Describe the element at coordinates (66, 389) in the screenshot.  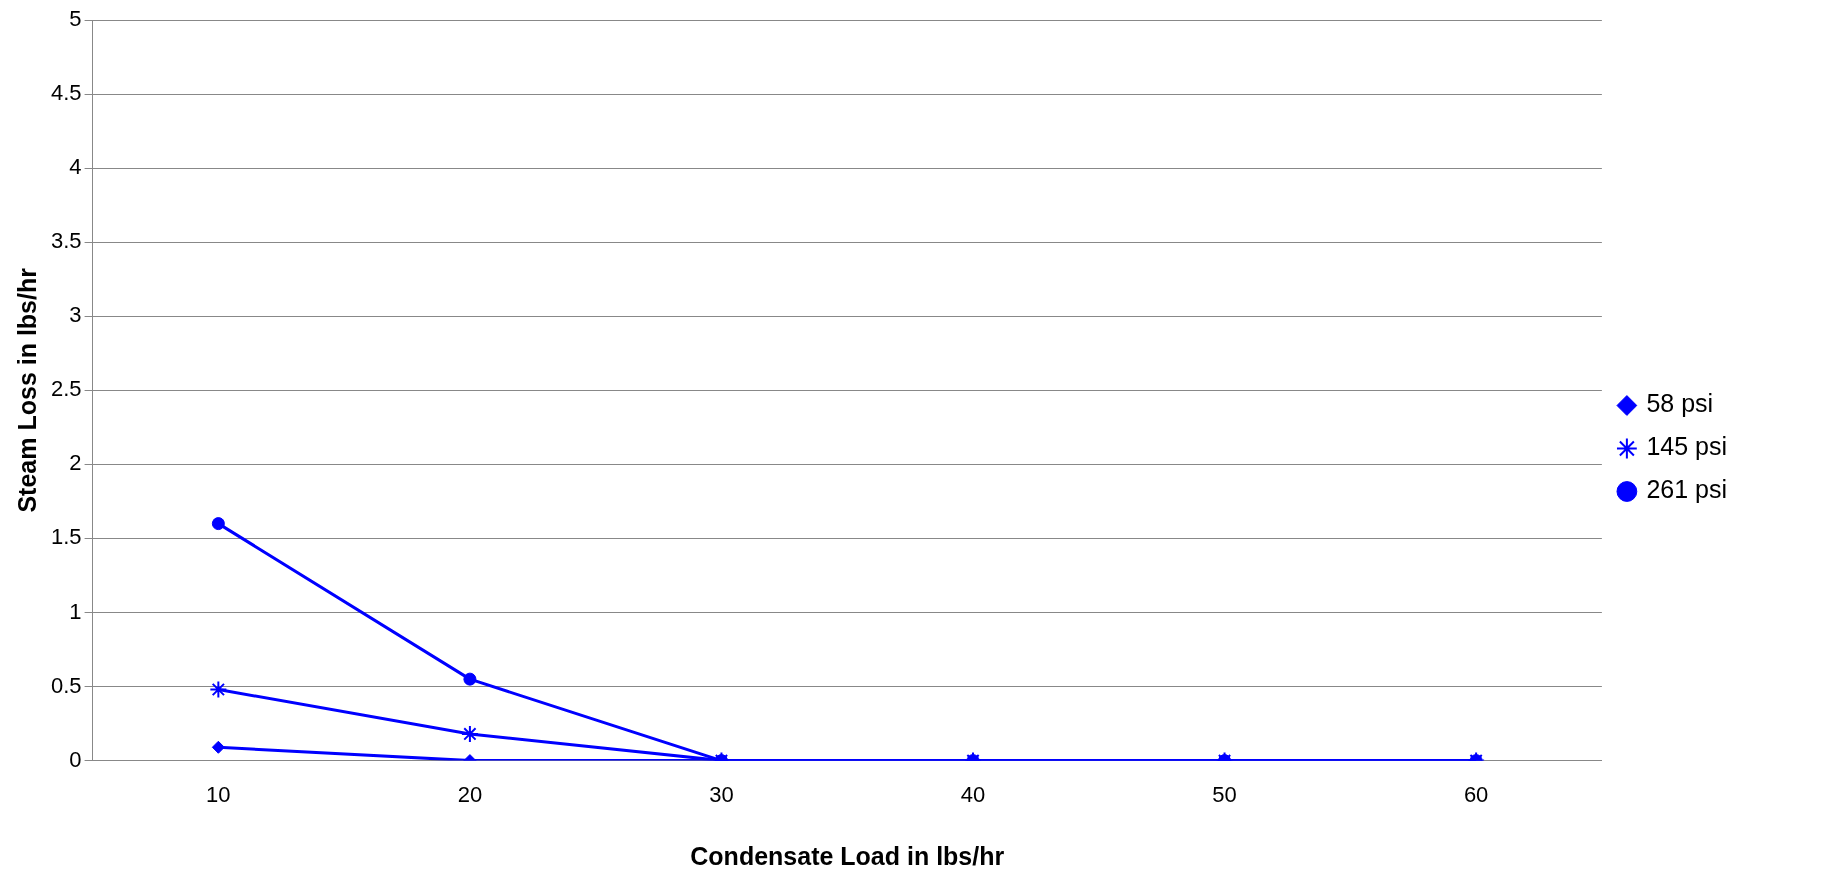
I see `y-tick-label: 2.5` at that location.